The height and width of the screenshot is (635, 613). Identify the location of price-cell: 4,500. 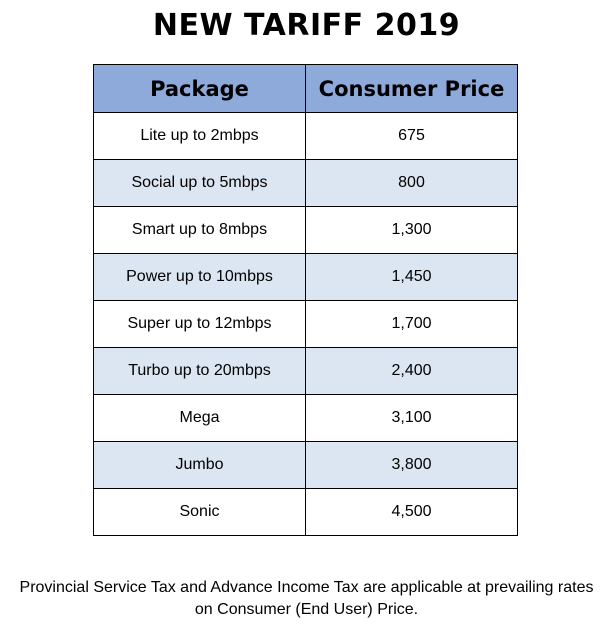
(411, 512).